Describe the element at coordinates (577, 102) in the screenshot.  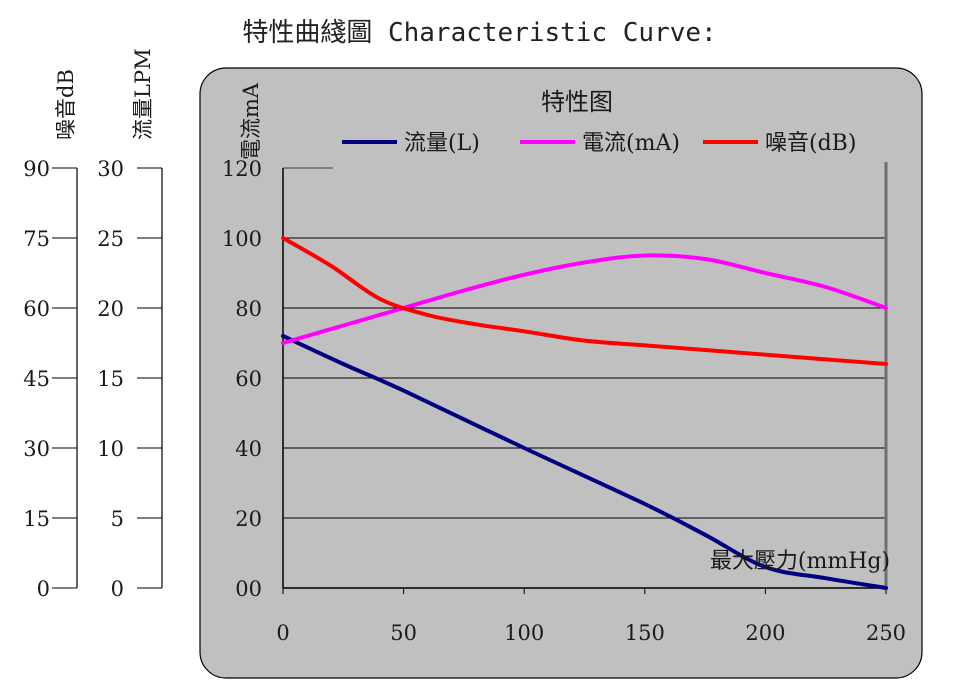
I see `chart-title: 特性图` at that location.